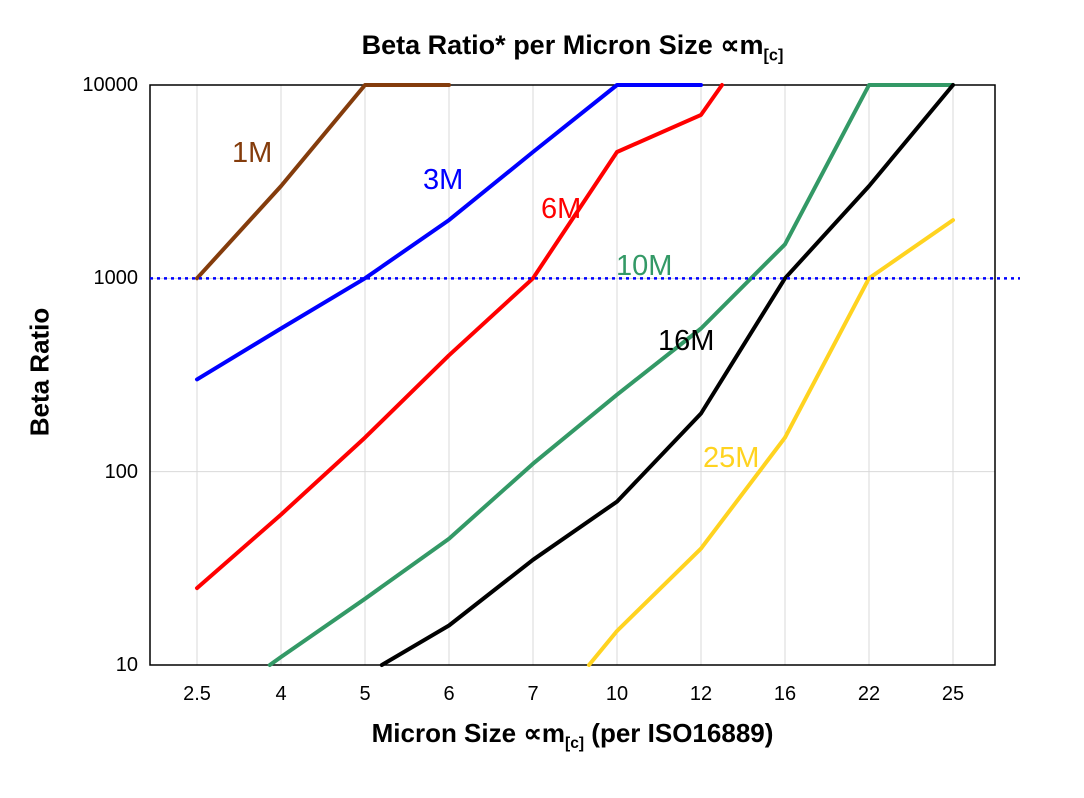 The width and height of the screenshot is (1084, 798). Describe the element at coordinates (365, 694) in the screenshot. I see `x-tick-label: 5` at that location.